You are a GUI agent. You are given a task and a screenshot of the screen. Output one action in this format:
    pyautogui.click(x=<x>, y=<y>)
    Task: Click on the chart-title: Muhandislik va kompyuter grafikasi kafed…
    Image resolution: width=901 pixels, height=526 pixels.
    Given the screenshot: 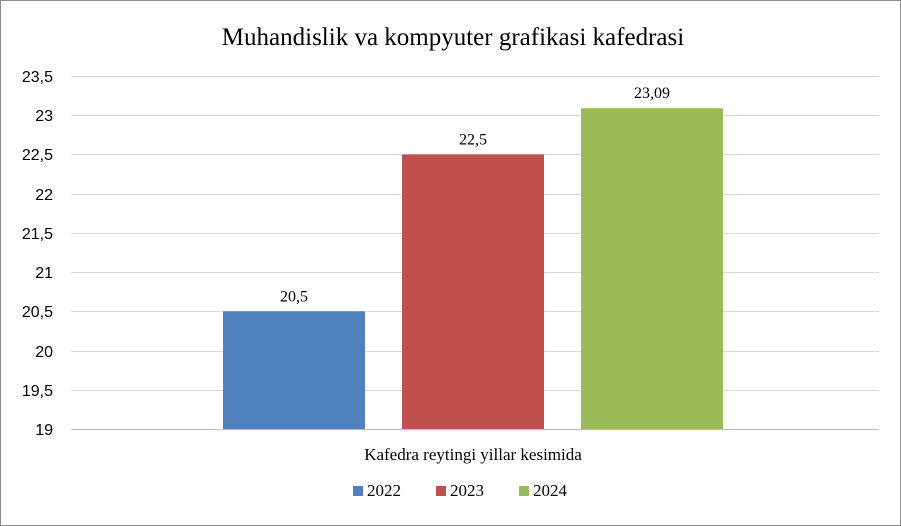 What is the action you would take?
    pyautogui.click(x=453, y=37)
    